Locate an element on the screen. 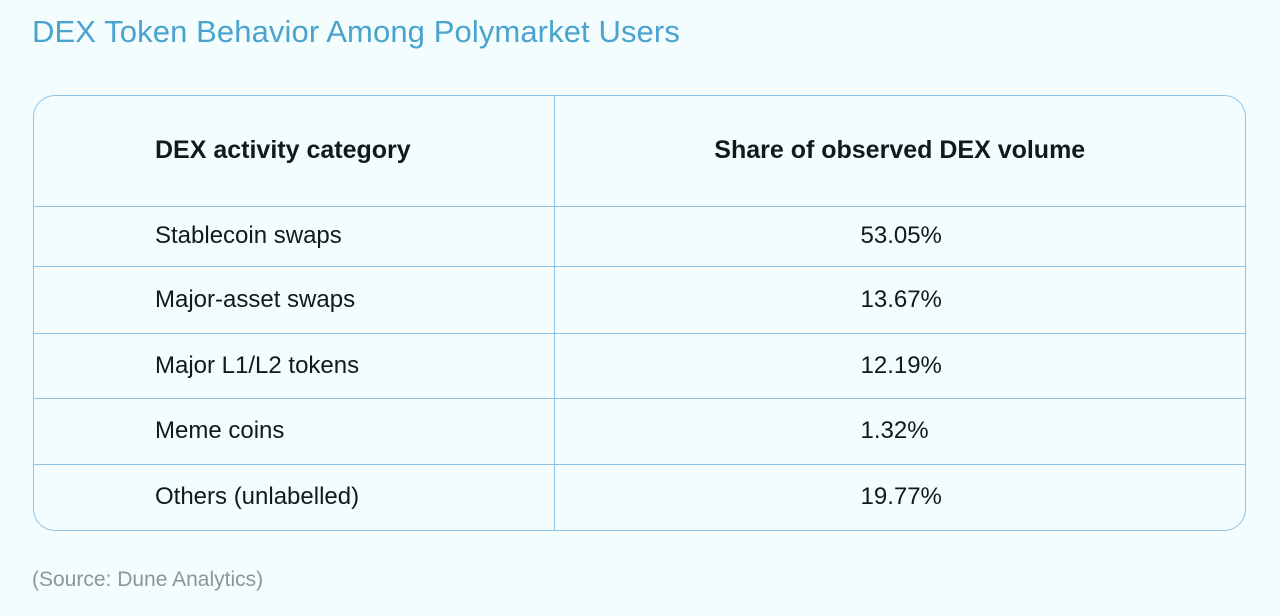  table-row: Major-asset swaps 13.67% is located at coordinates (639, 300).